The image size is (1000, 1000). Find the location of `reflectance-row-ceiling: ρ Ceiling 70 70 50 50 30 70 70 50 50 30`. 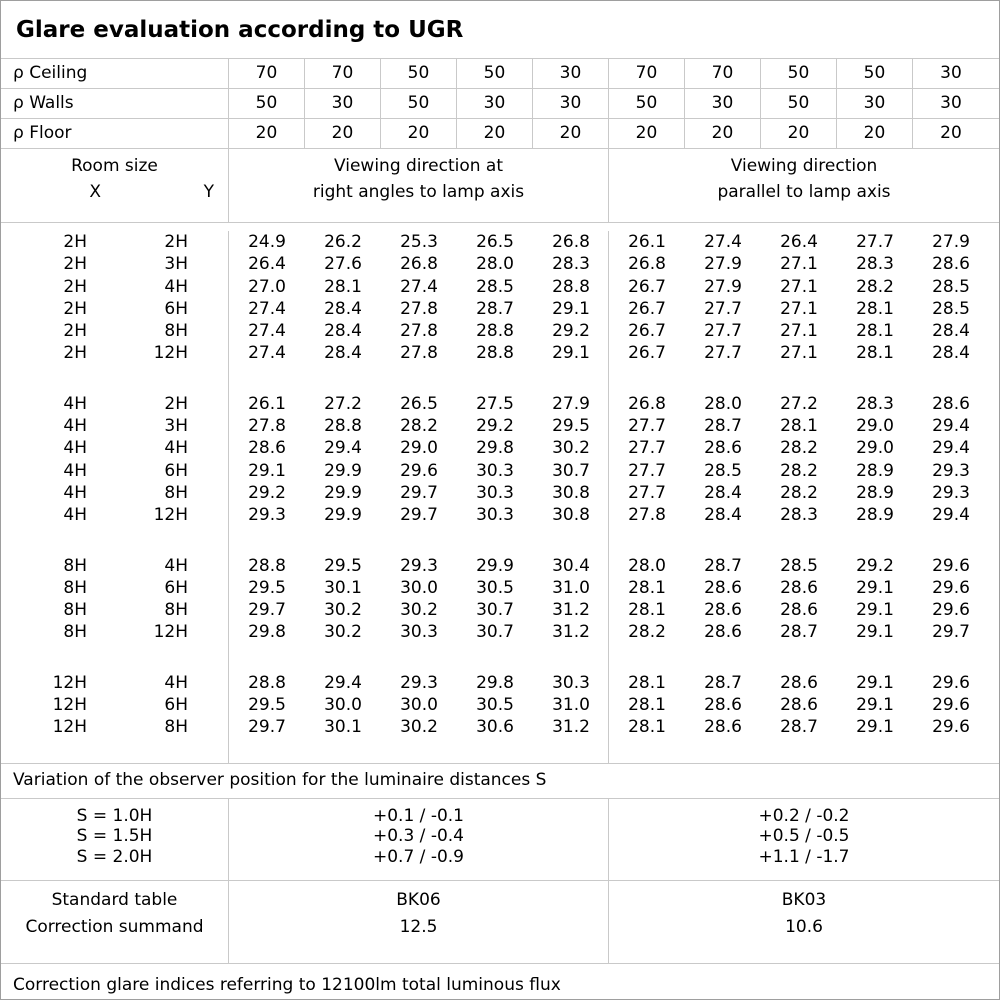

reflectance-row-ceiling: ρ Ceiling 70 70 50 50 30 70 70 50 50 30 is located at coordinates (500, 74).